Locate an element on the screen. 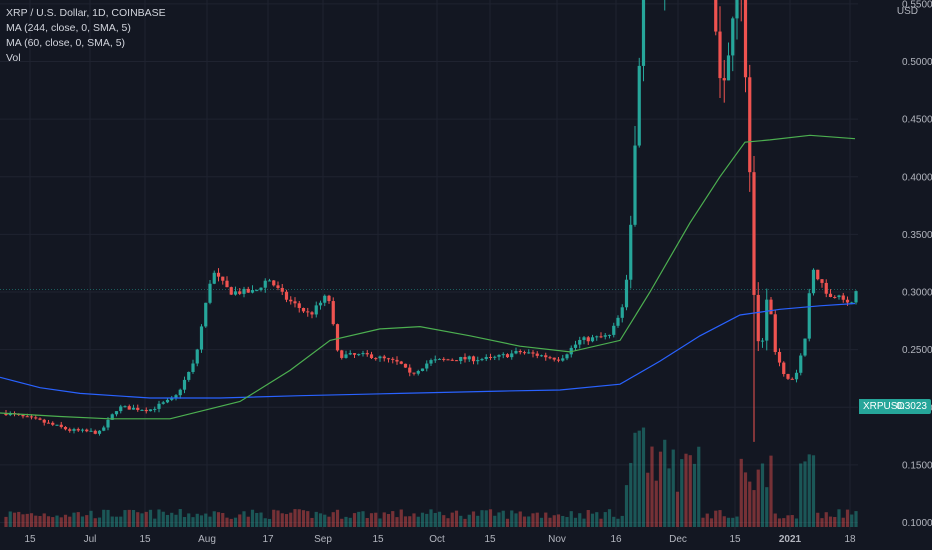 The width and height of the screenshot is (932, 550). legend-ma60: MA (60, close, 0, SMA, 5) is located at coordinates (66, 43).